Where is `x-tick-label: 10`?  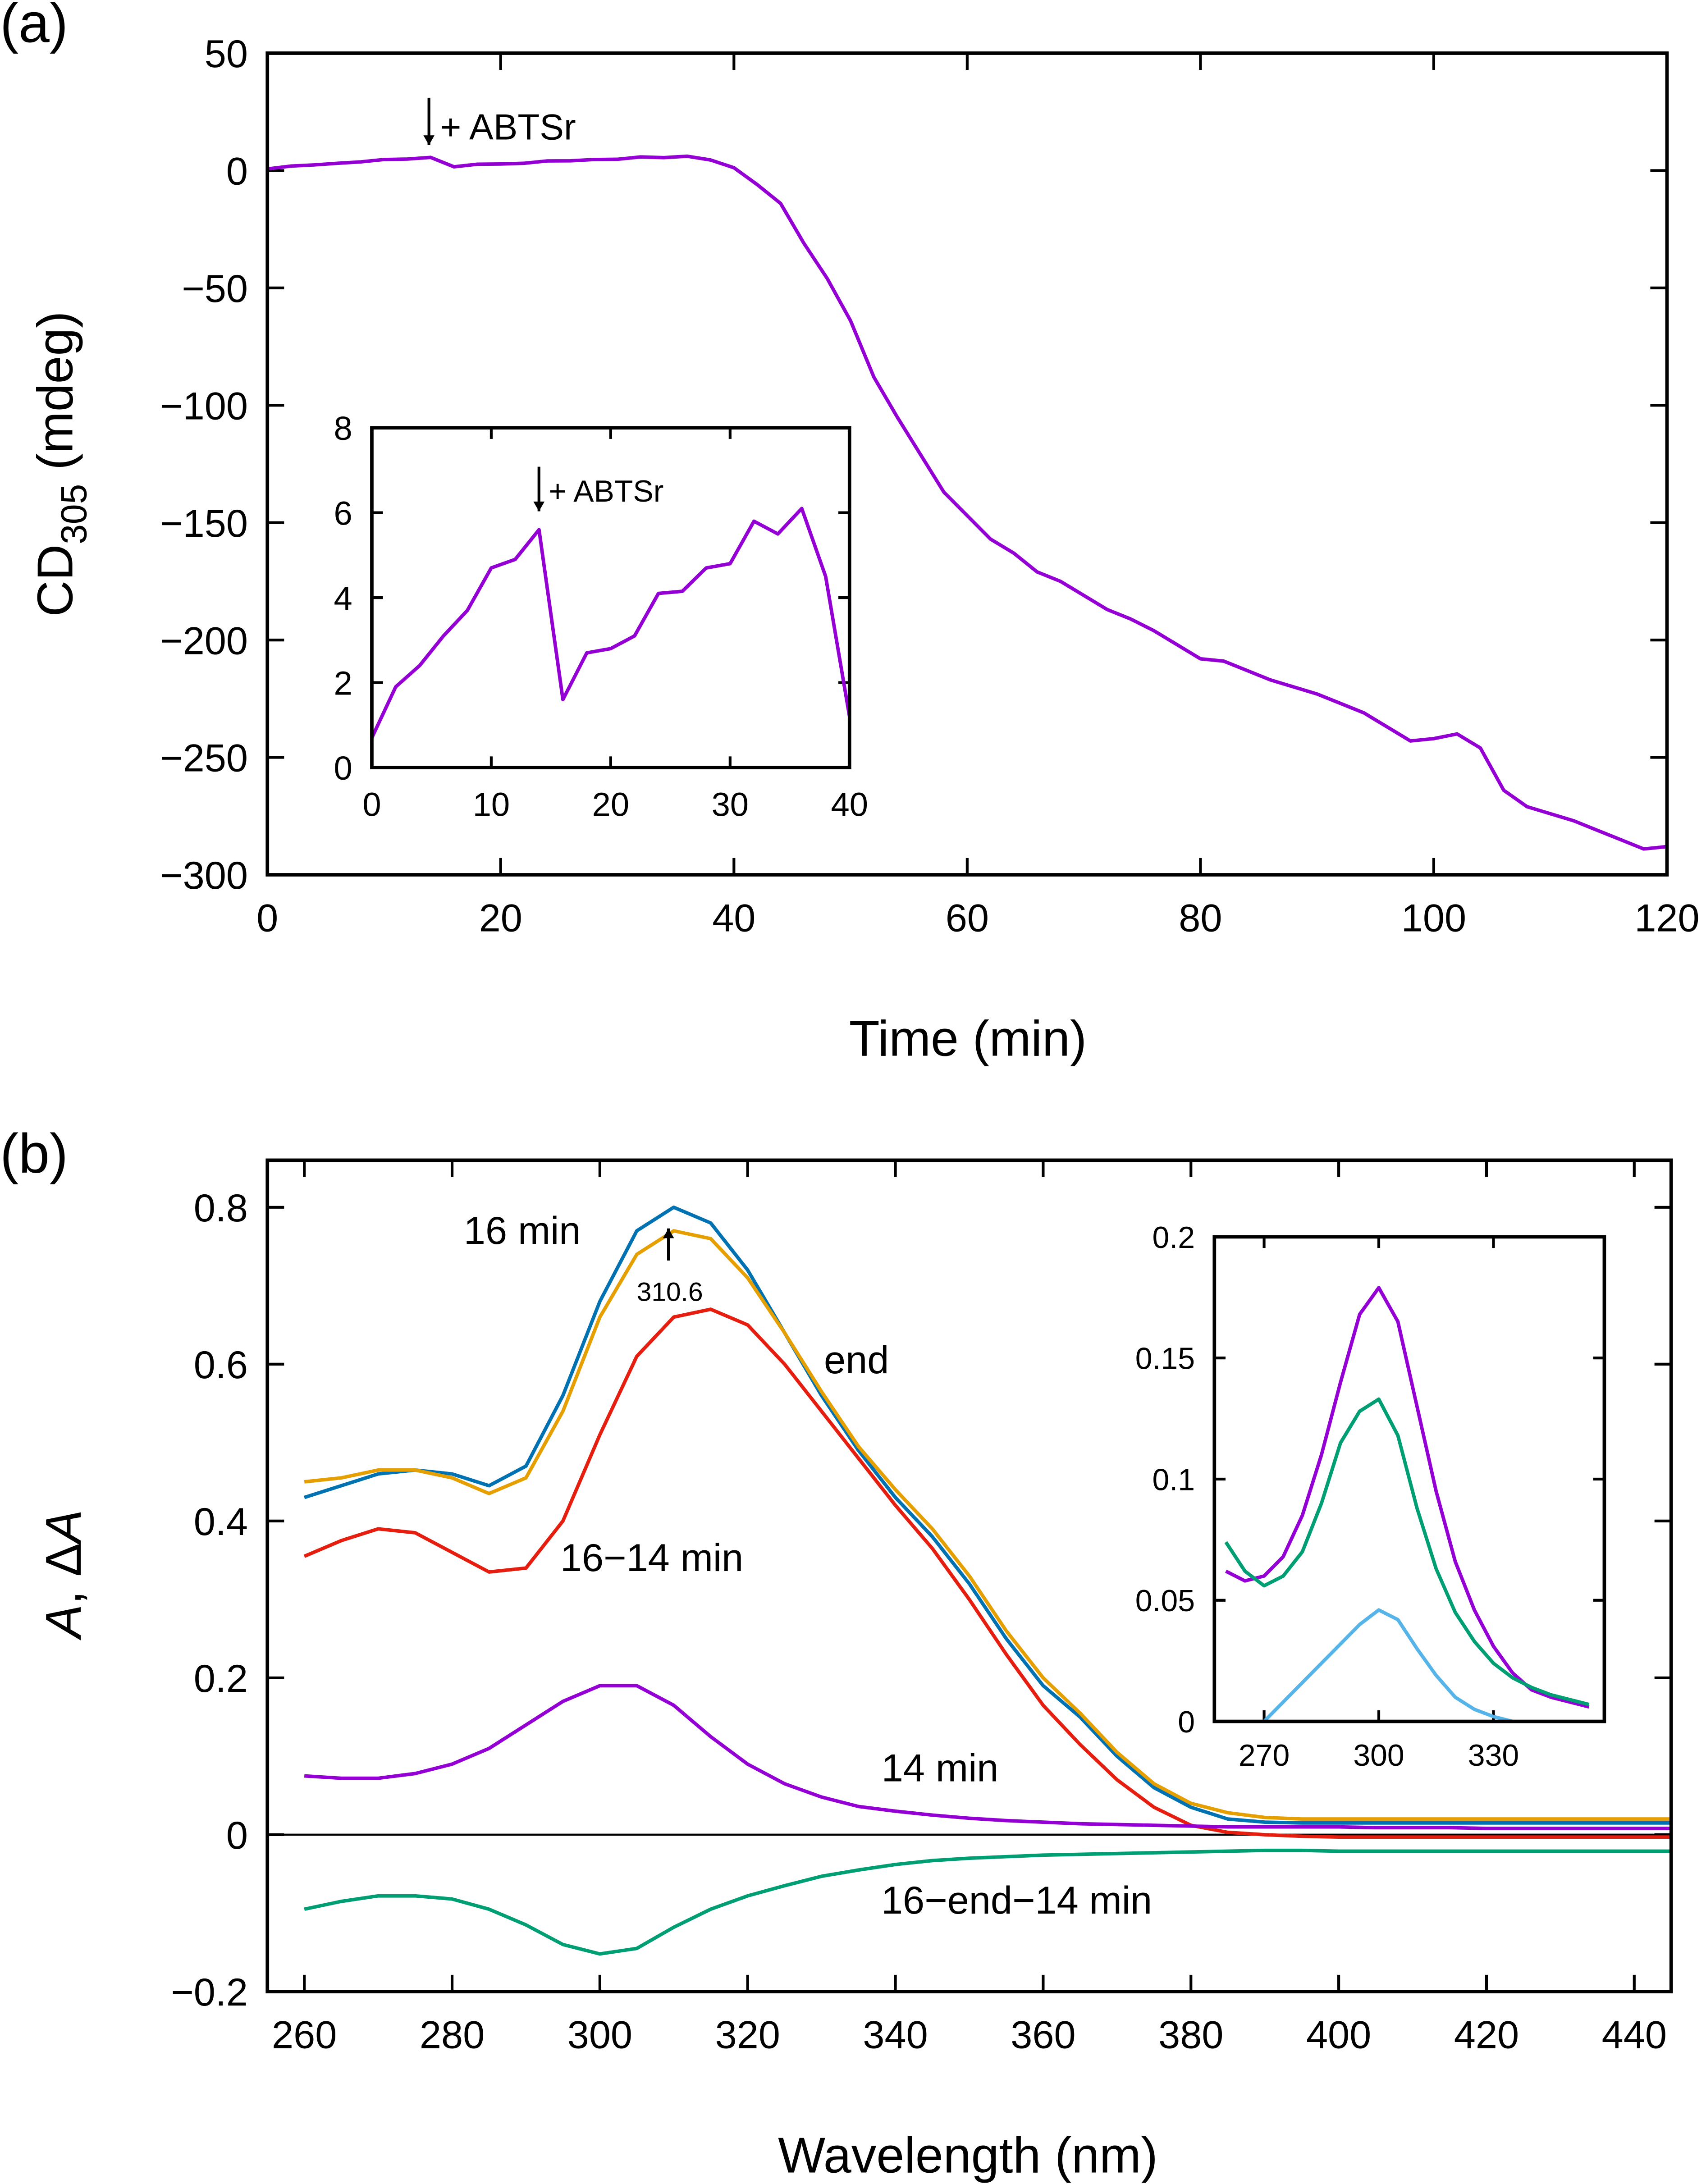
x-tick-label: 10 is located at coordinates (491, 804).